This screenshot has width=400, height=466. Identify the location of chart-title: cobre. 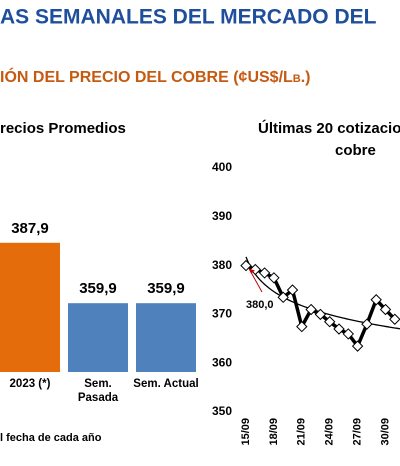
(355, 150).